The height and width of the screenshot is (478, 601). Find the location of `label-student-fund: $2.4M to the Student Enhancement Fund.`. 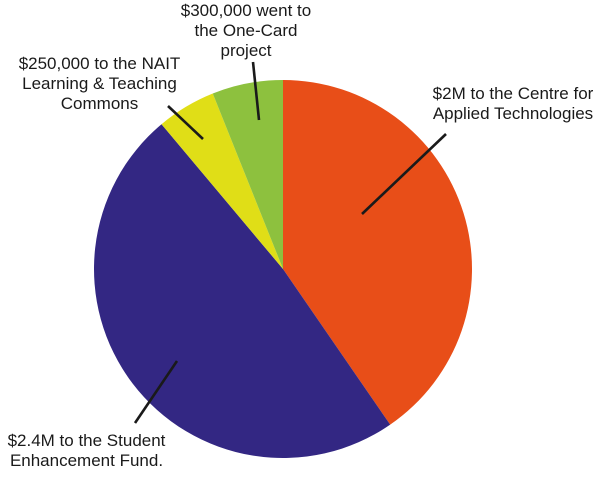

label-student-fund: $2.4M to the Student Enhancement Fund. is located at coordinates (86, 450).